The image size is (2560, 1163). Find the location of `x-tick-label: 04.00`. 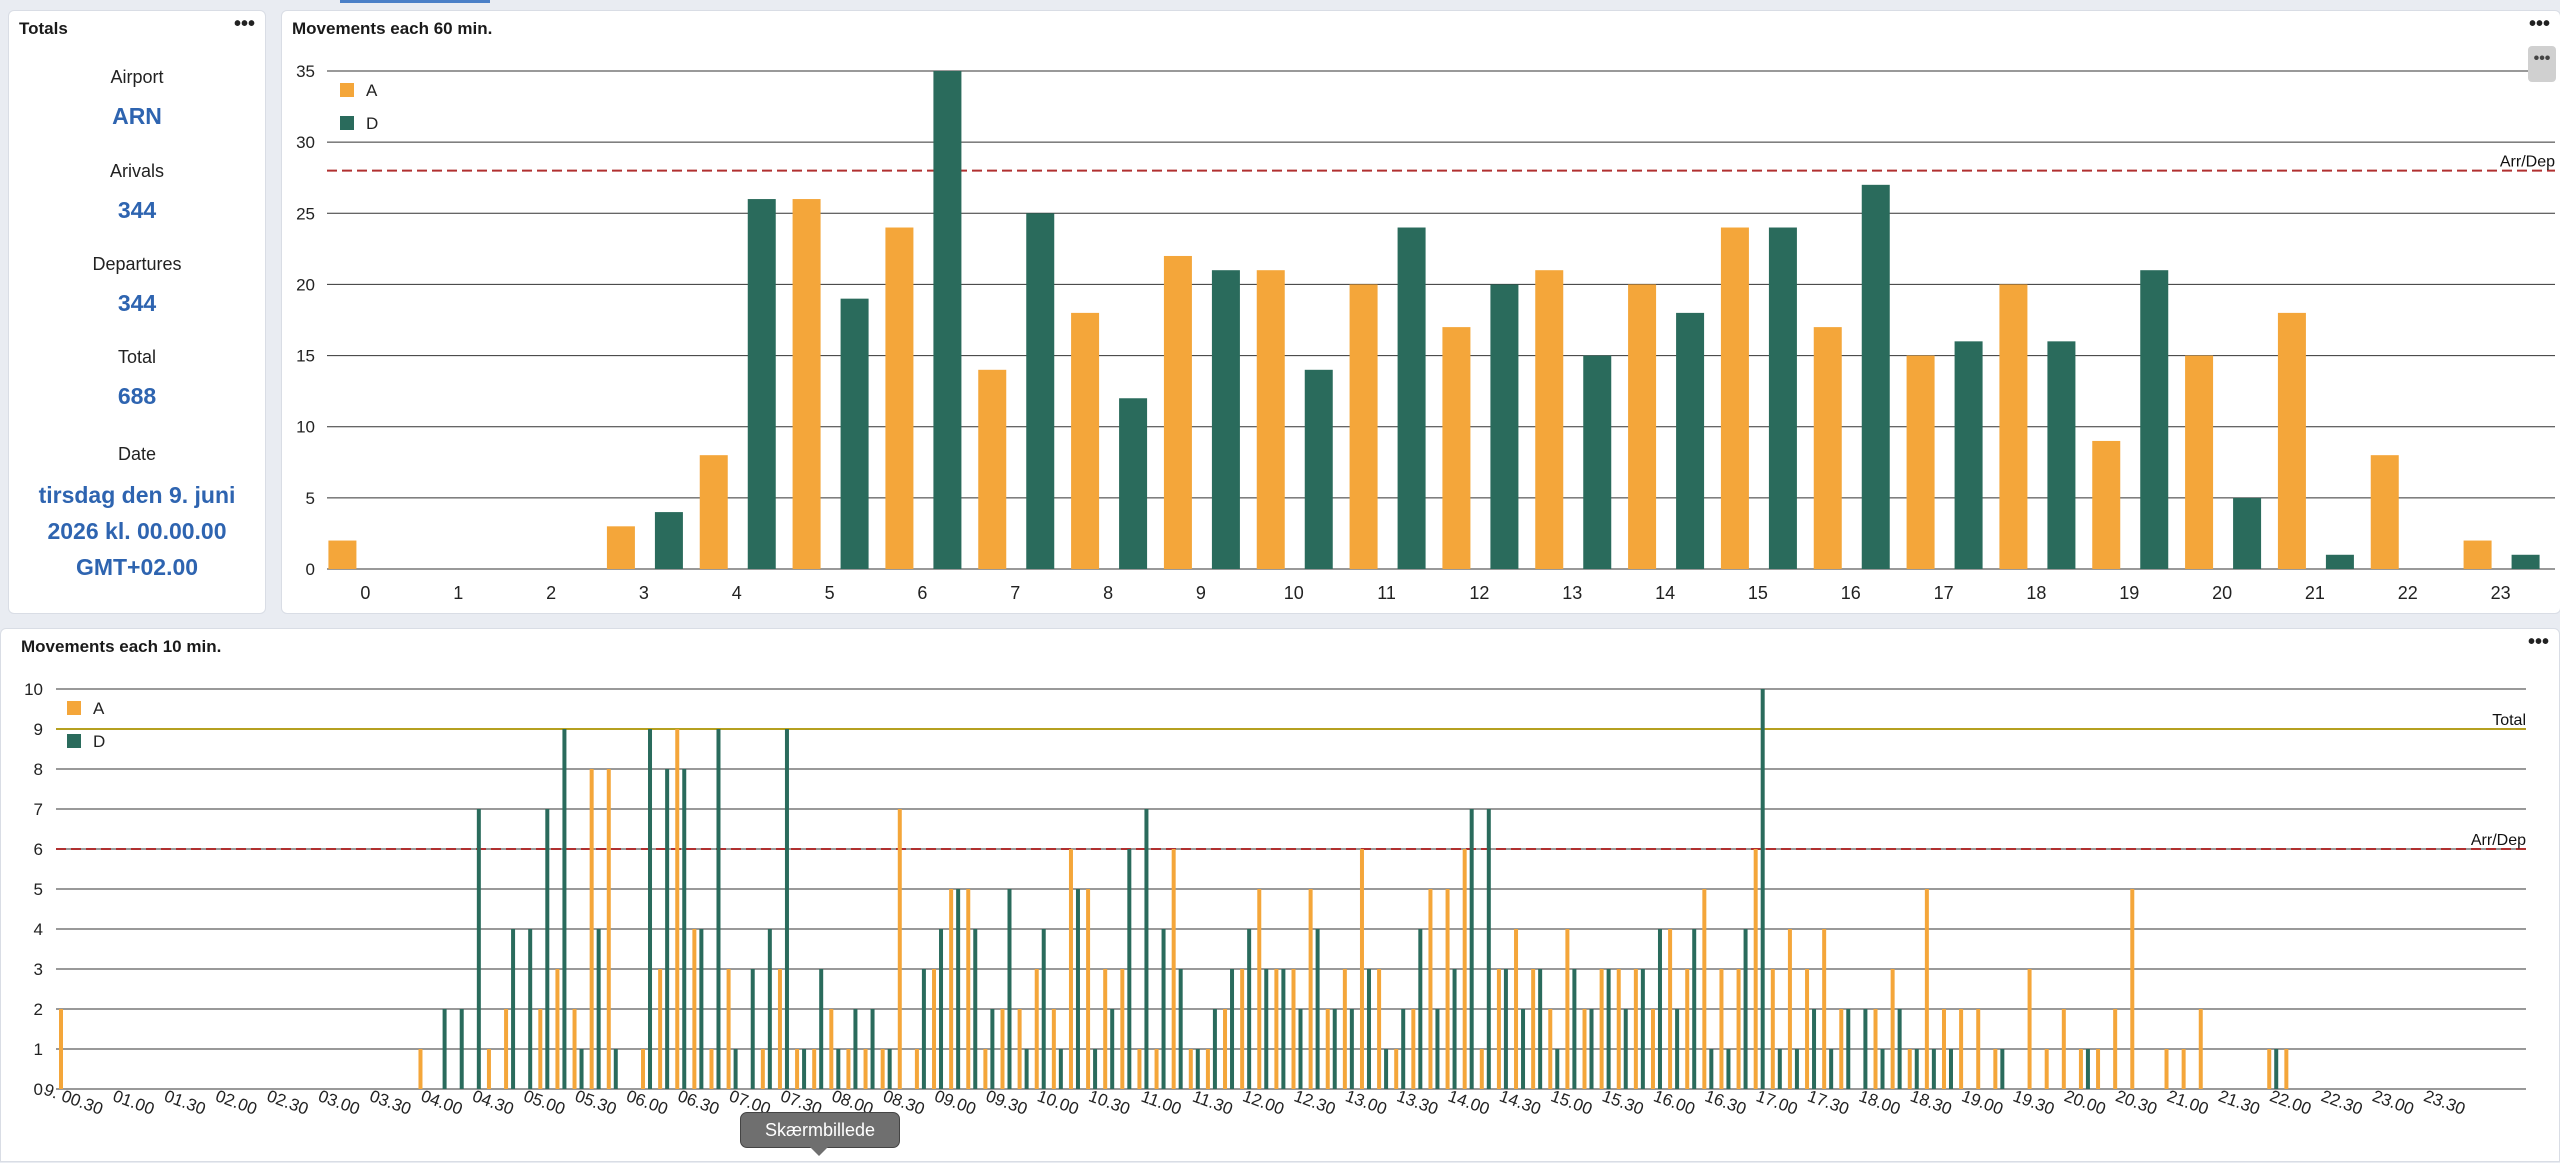

x-tick-label: 04.00 is located at coordinates (441, 1102).